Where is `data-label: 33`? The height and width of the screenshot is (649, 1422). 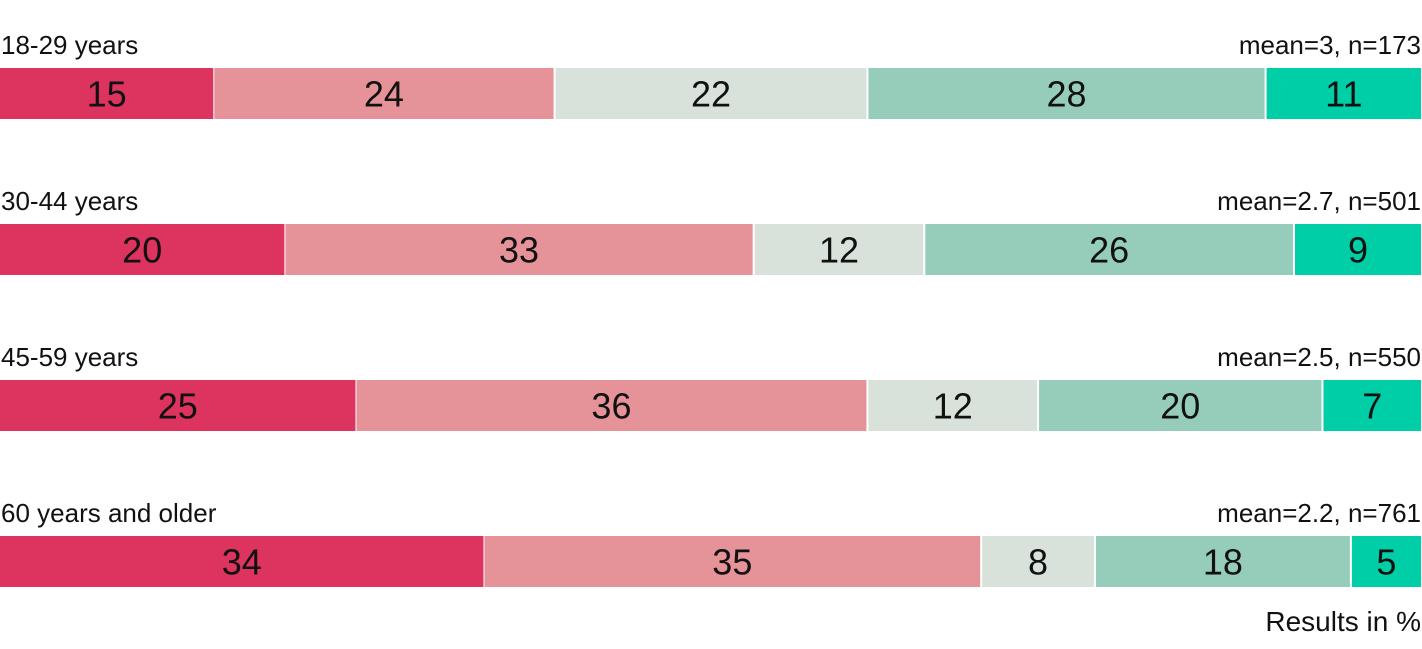 data-label: 33 is located at coordinates (519, 250).